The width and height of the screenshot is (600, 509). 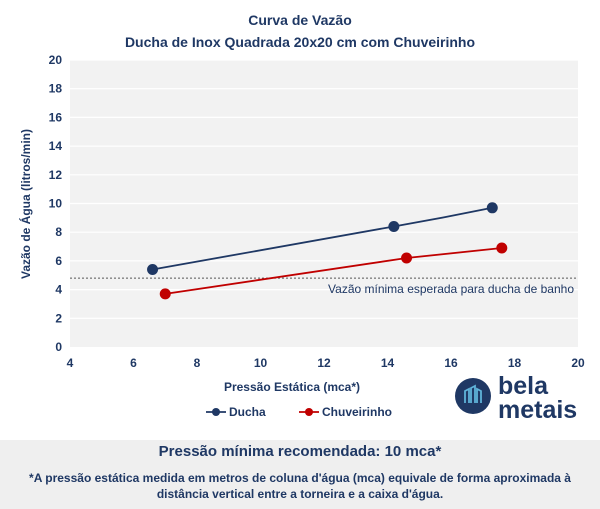 I want to click on y-tick-label: 4, so click(x=58, y=290).